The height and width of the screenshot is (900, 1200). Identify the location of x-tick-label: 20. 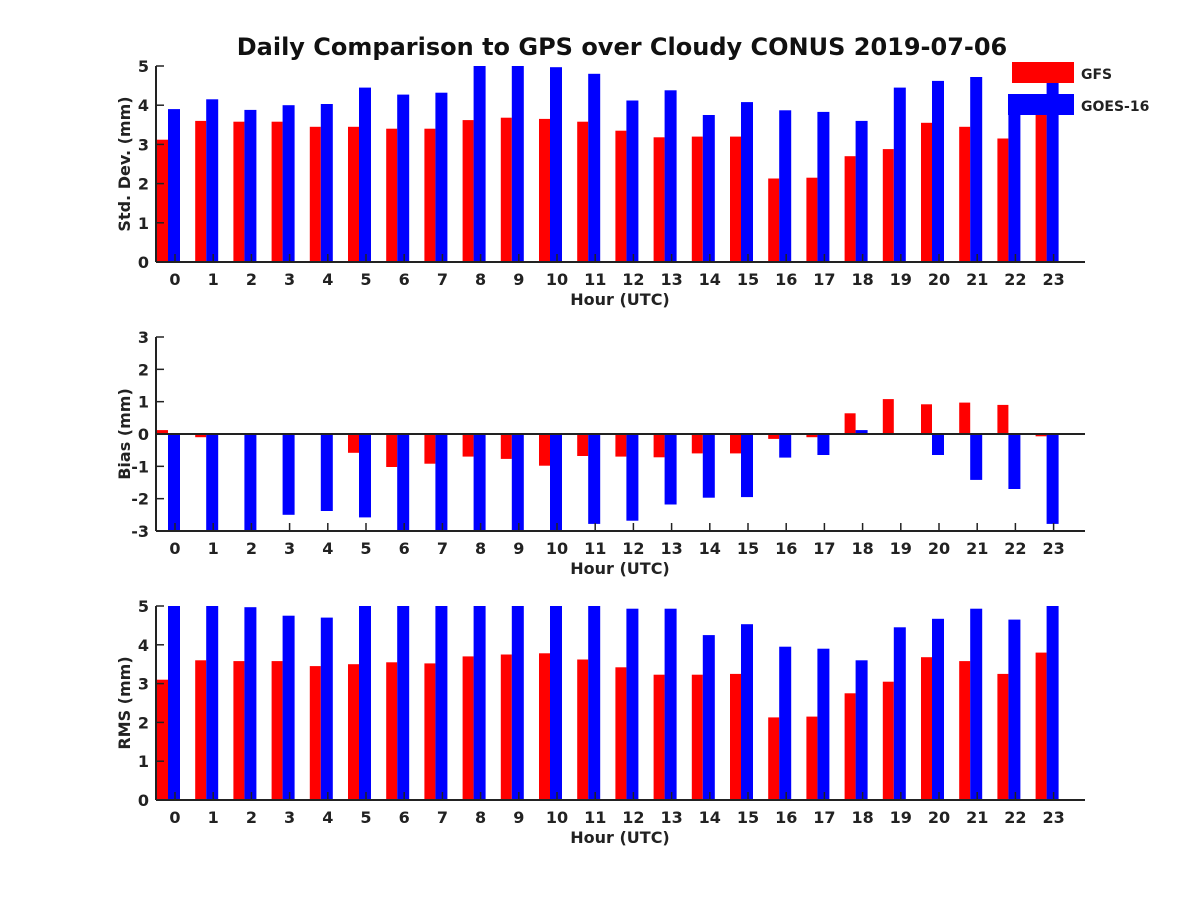
(939, 279).